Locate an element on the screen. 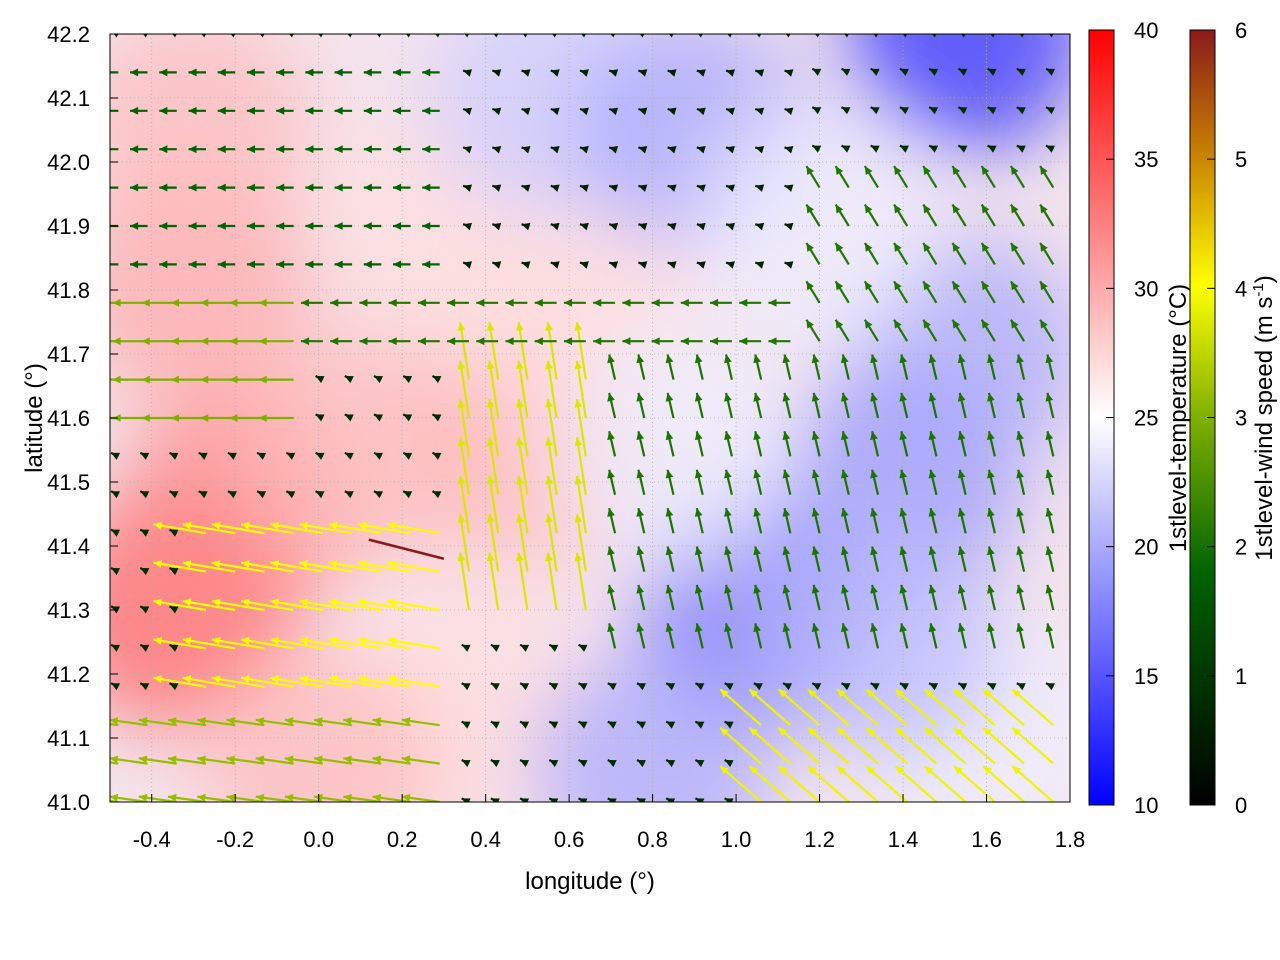 This screenshot has width=1280, height=960. wind-tick-label: 3 is located at coordinates (1241, 418).